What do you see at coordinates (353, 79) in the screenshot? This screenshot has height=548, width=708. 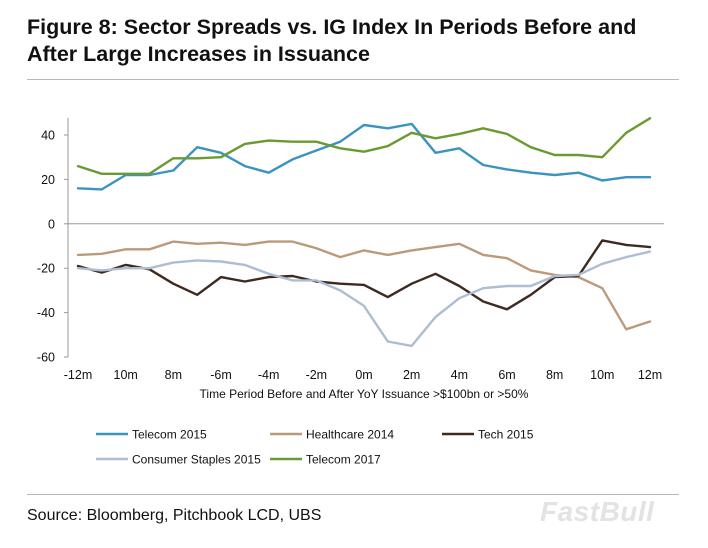 I see `title-divider` at bounding box center [353, 79].